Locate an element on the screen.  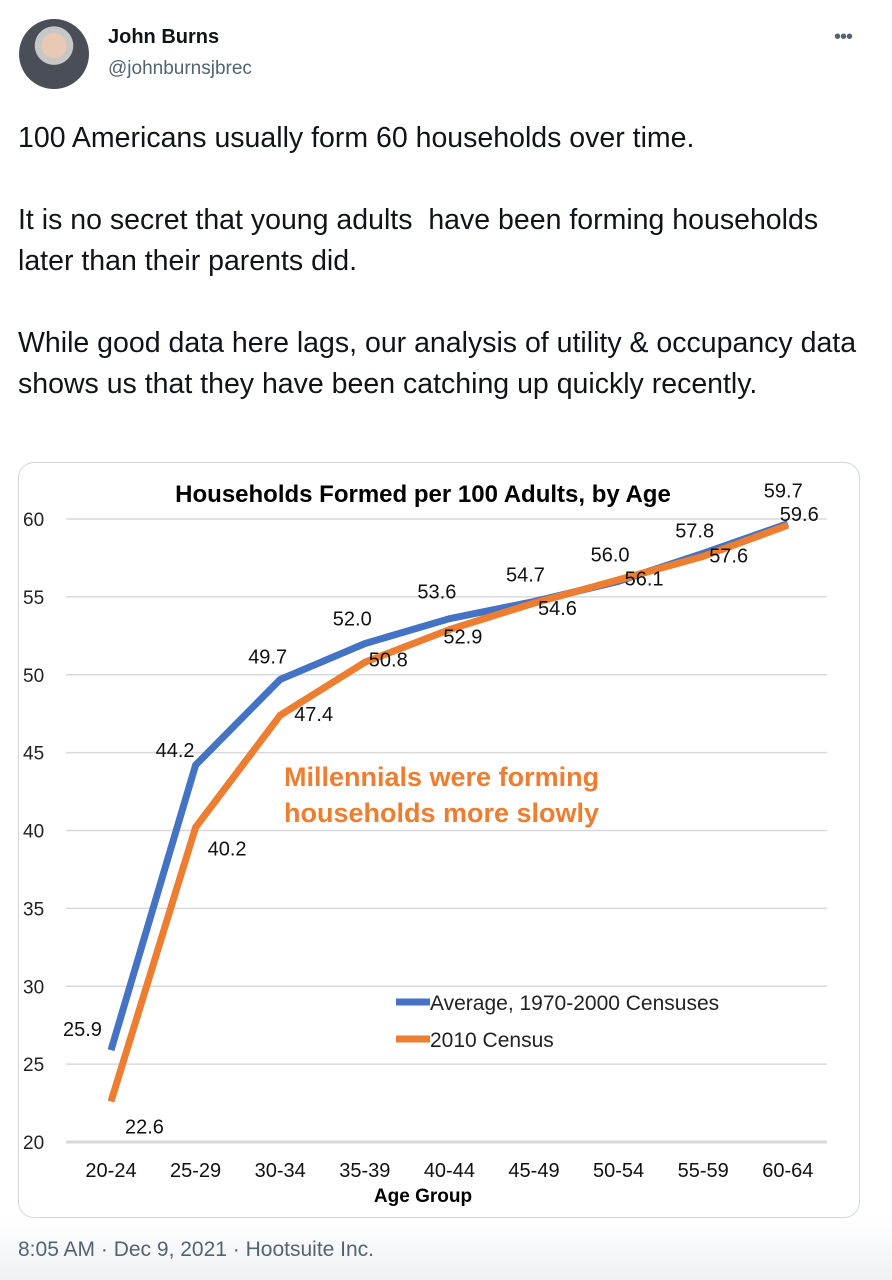
y-tick-label: 35 is located at coordinates (33, 909).